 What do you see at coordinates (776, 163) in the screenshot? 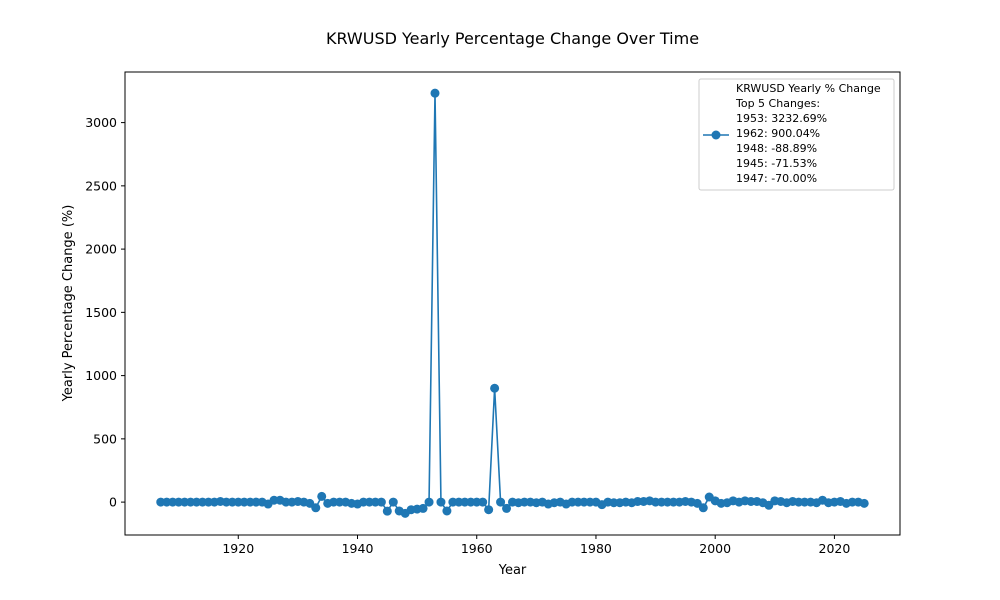
I see `legend-text-line: 1945: -71.53%` at bounding box center [776, 163].